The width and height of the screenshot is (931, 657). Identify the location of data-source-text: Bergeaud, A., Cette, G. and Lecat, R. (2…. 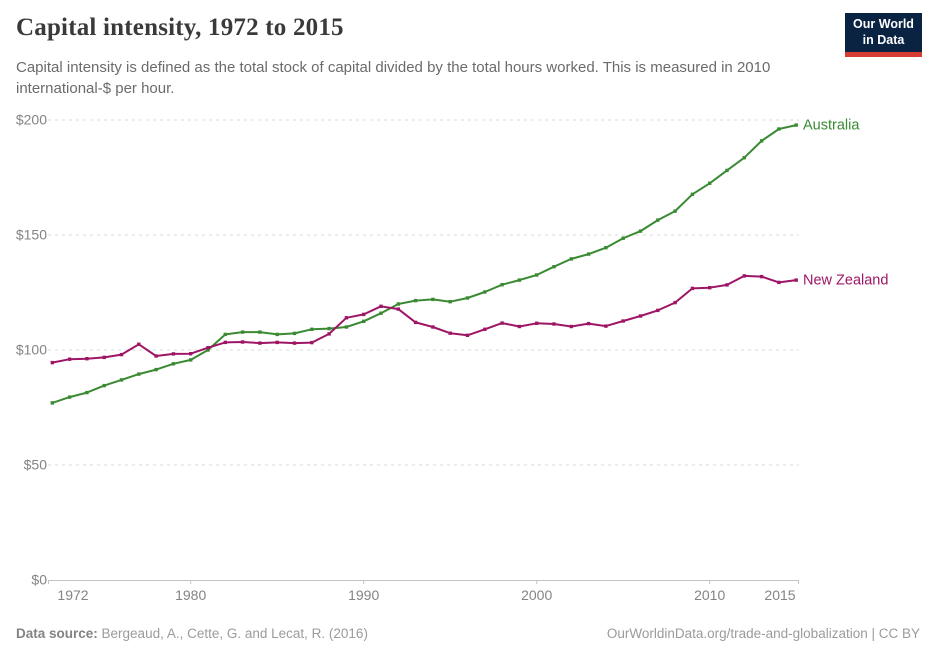
(232, 633).